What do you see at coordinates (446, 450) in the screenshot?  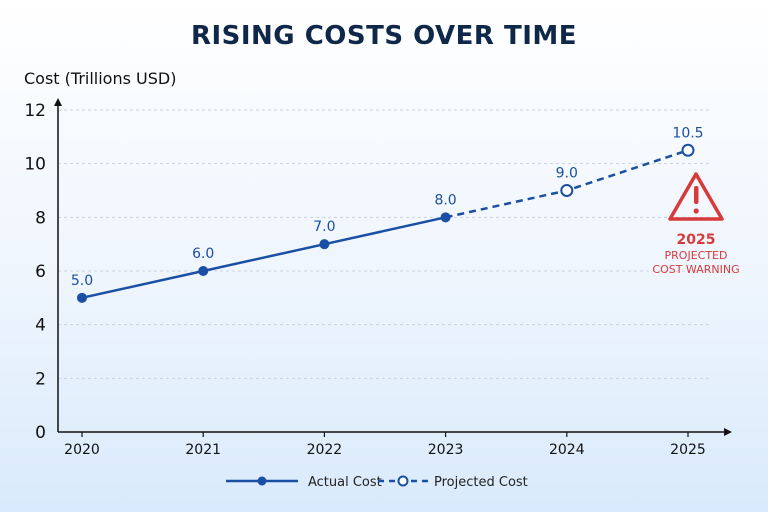 I see `x-tick-label: 2023` at bounding box center [446, 450].